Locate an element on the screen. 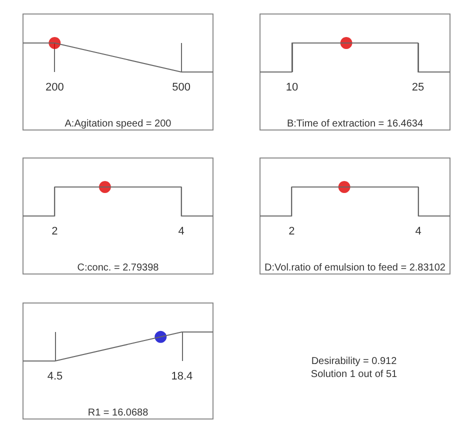  x-tick-label: 4.5 is located at coordinates (55, 376).